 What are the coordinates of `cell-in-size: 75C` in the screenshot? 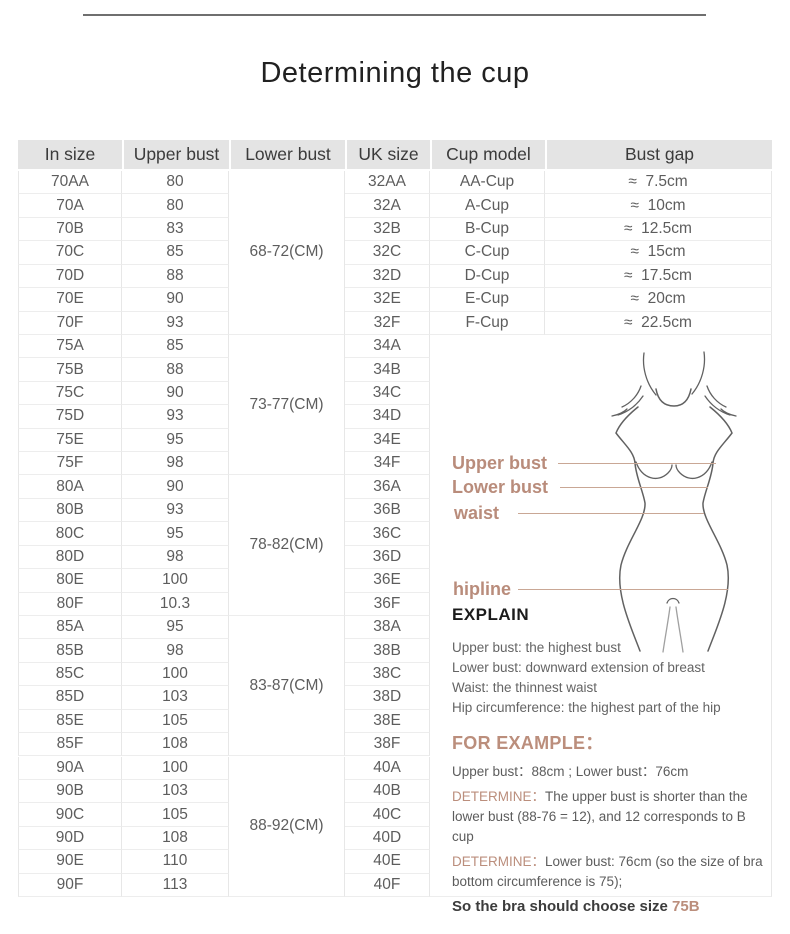 It's located at (70, 393).